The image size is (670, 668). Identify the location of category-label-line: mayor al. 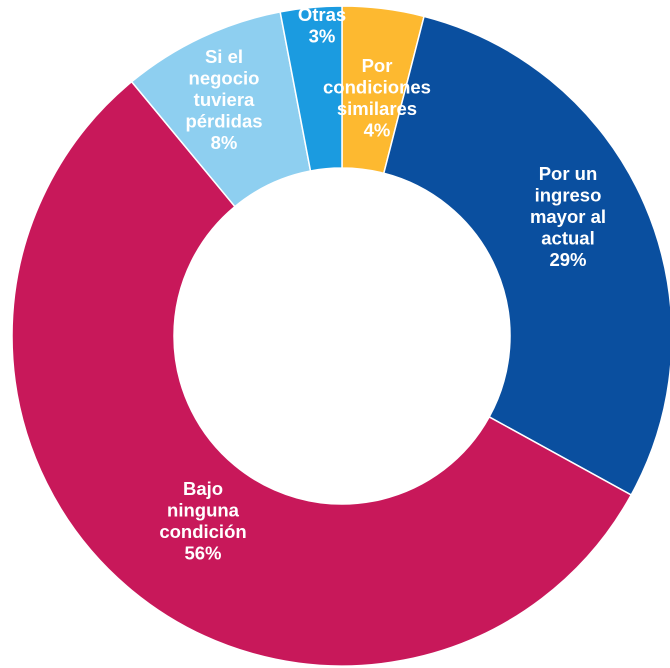
(568, 216).